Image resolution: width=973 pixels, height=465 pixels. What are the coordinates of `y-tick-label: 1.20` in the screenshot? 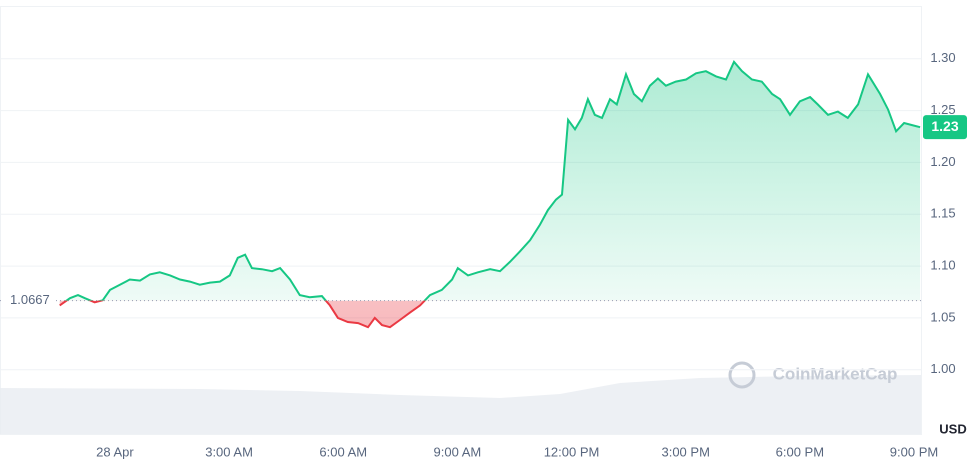 It's located at (942, 161).